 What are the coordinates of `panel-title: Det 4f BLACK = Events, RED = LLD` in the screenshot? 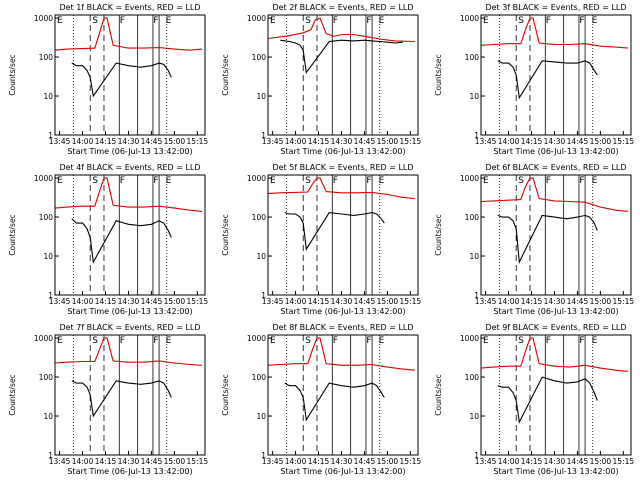 It's located at (129, 167).